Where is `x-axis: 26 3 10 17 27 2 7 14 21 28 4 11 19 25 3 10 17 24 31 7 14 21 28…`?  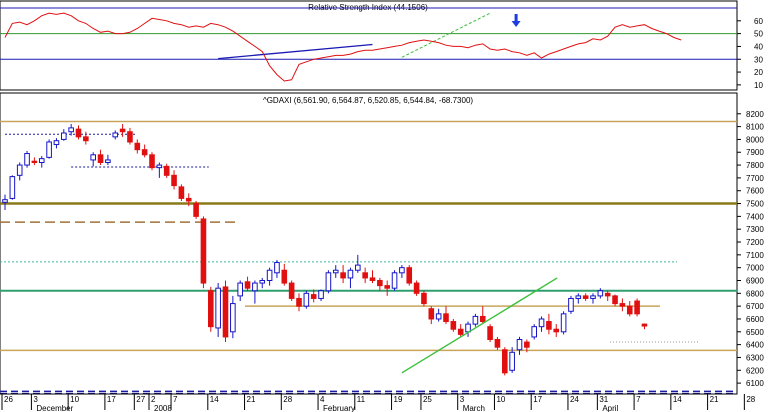 x-axis: 26 3 10 17 27 2 7 14 21 28 4 11 19 25 3 10 17 24 31 7 14 21 28… is located at coordinates (378, 402).